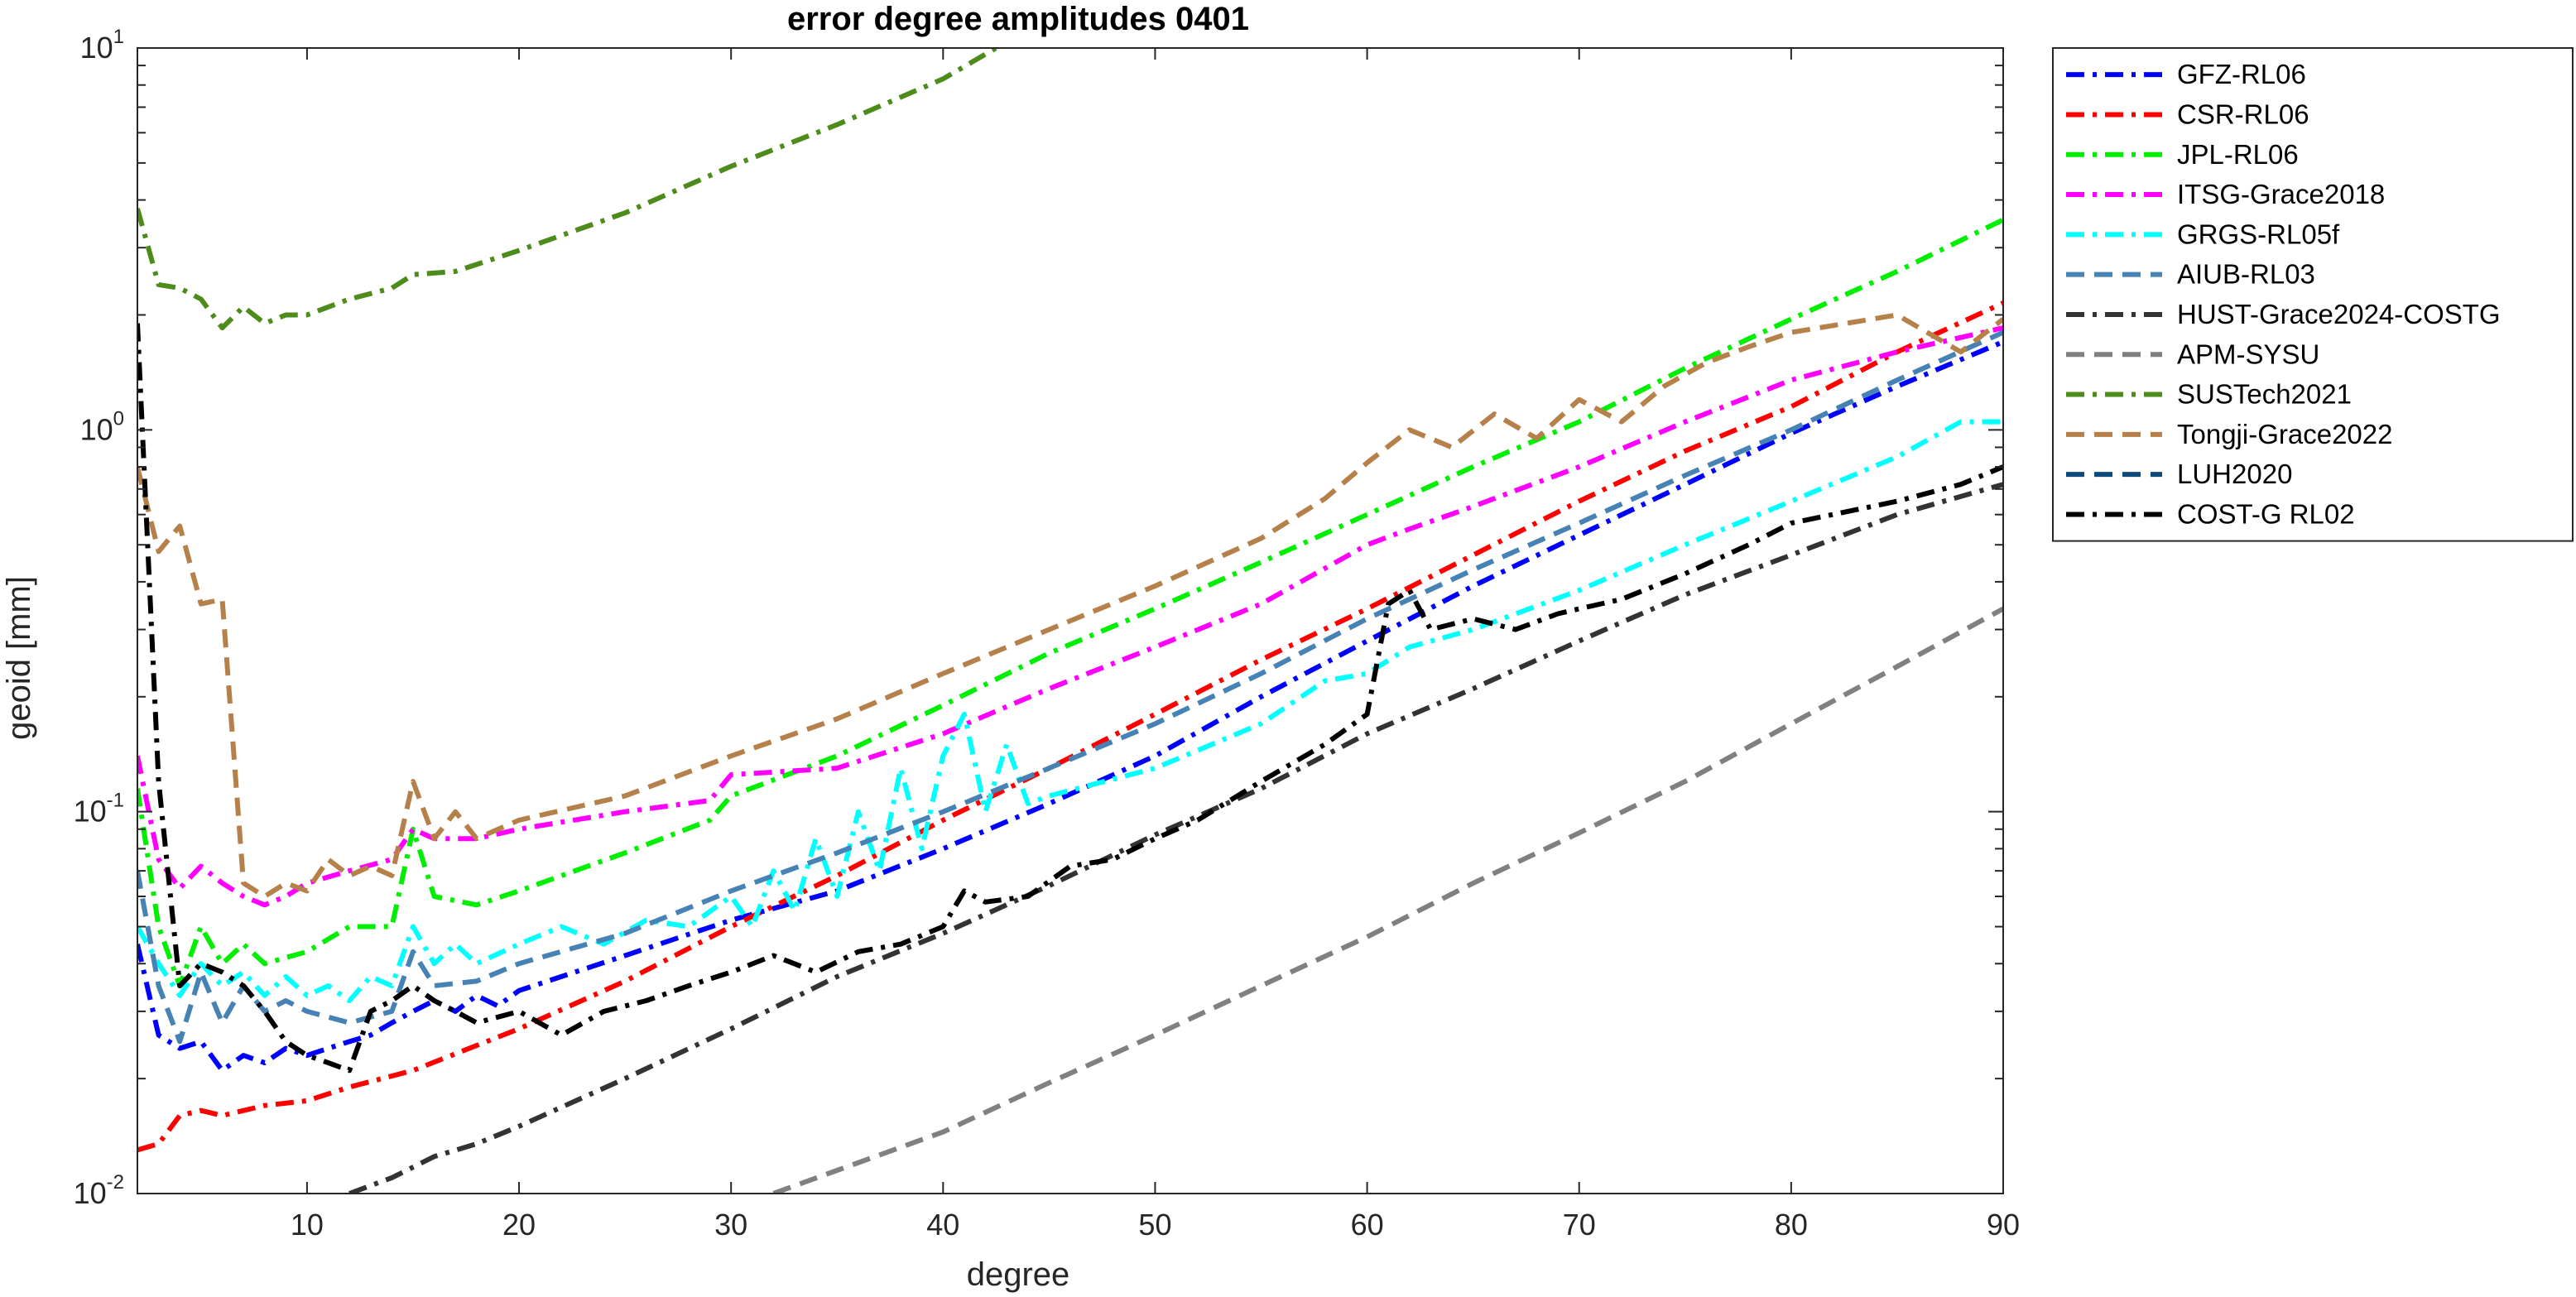 The width and height of the screenshot is (2576, 1297). I want to click on x-tick-label: 40, so click(942, 1225).